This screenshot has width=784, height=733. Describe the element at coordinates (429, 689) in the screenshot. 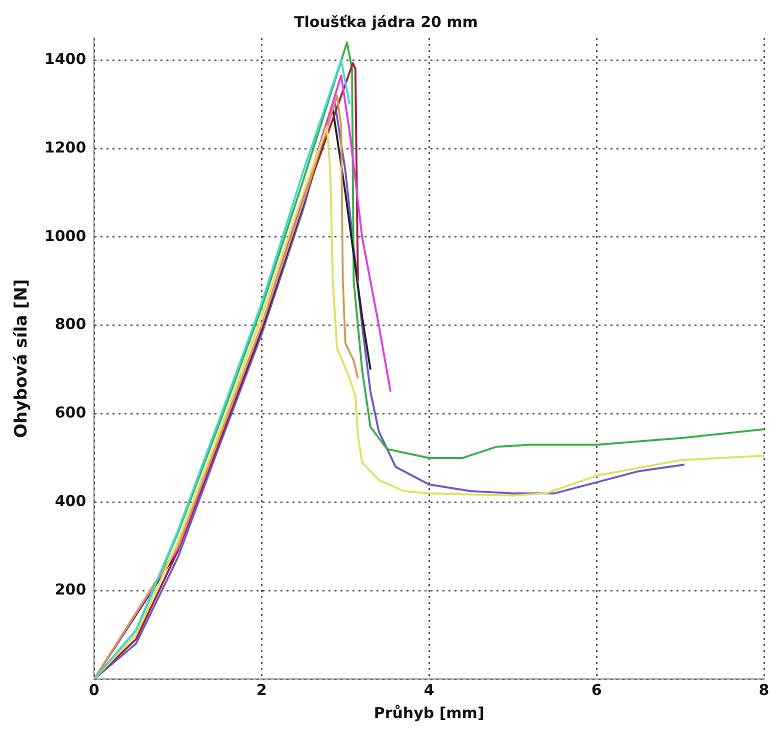

I see `x-tick-label: 4` at that location.